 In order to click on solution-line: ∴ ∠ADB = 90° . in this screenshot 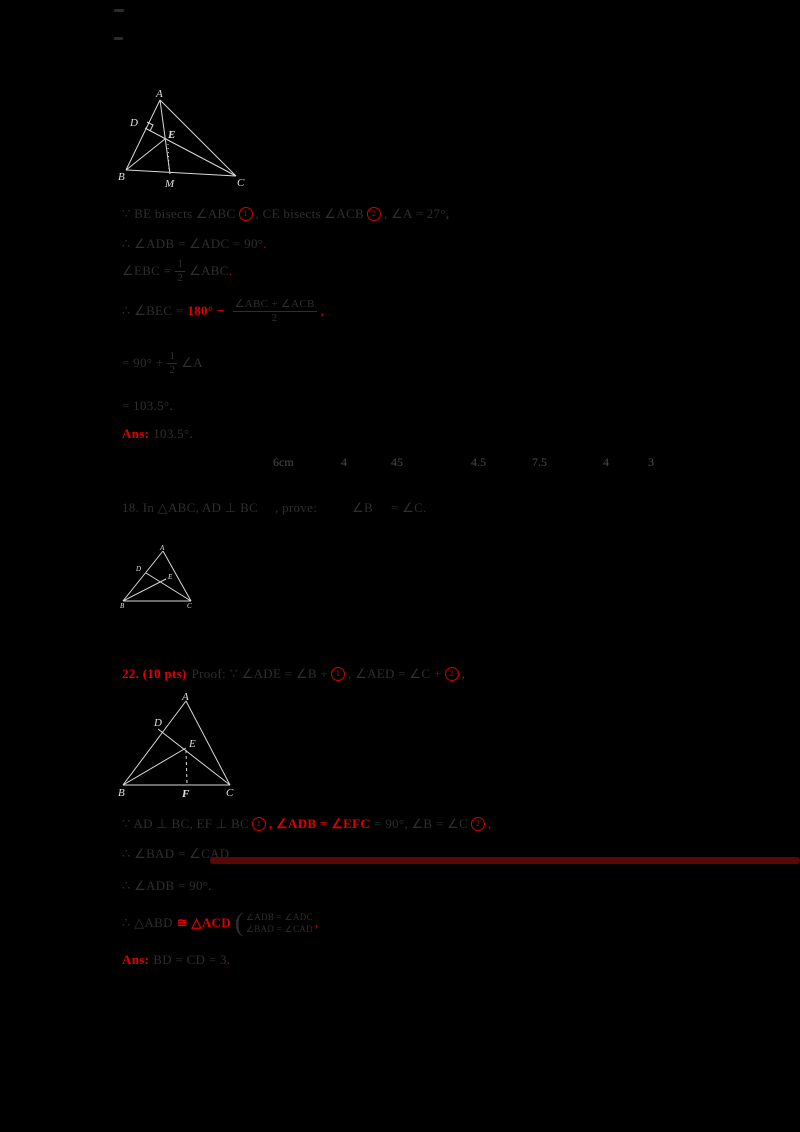, I will do `click(167, 886)`.